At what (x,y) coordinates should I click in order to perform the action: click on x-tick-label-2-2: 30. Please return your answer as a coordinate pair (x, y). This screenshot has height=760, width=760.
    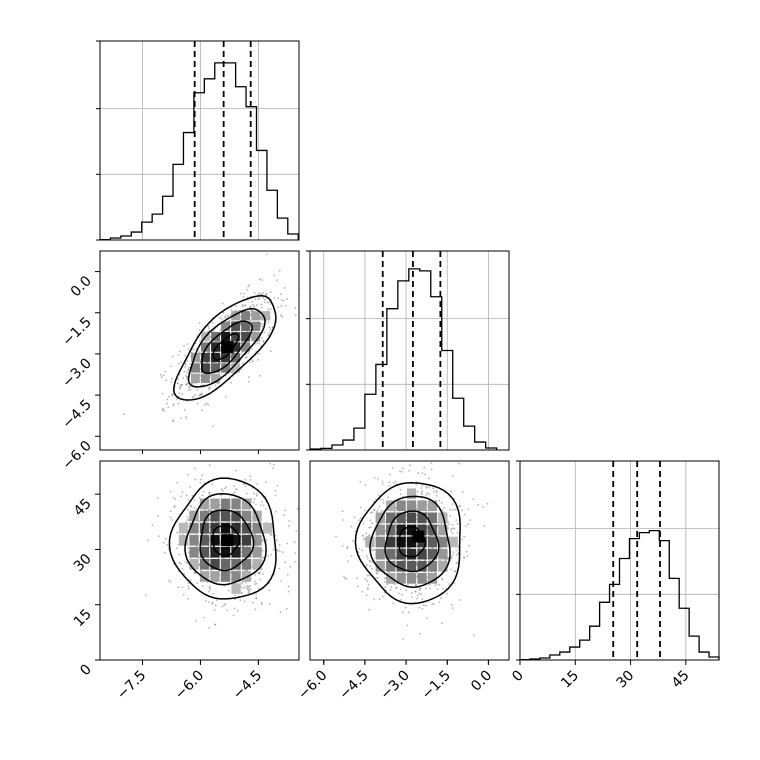
    Looking at the image, I should click on (625, 680).